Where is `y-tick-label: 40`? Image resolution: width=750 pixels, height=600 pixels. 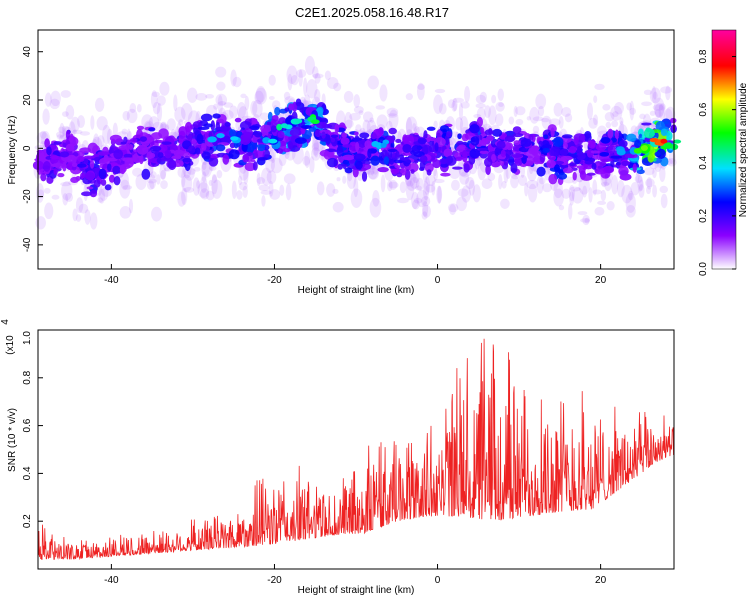 y-tick-label: 40 is located at coordinates (27, 52).